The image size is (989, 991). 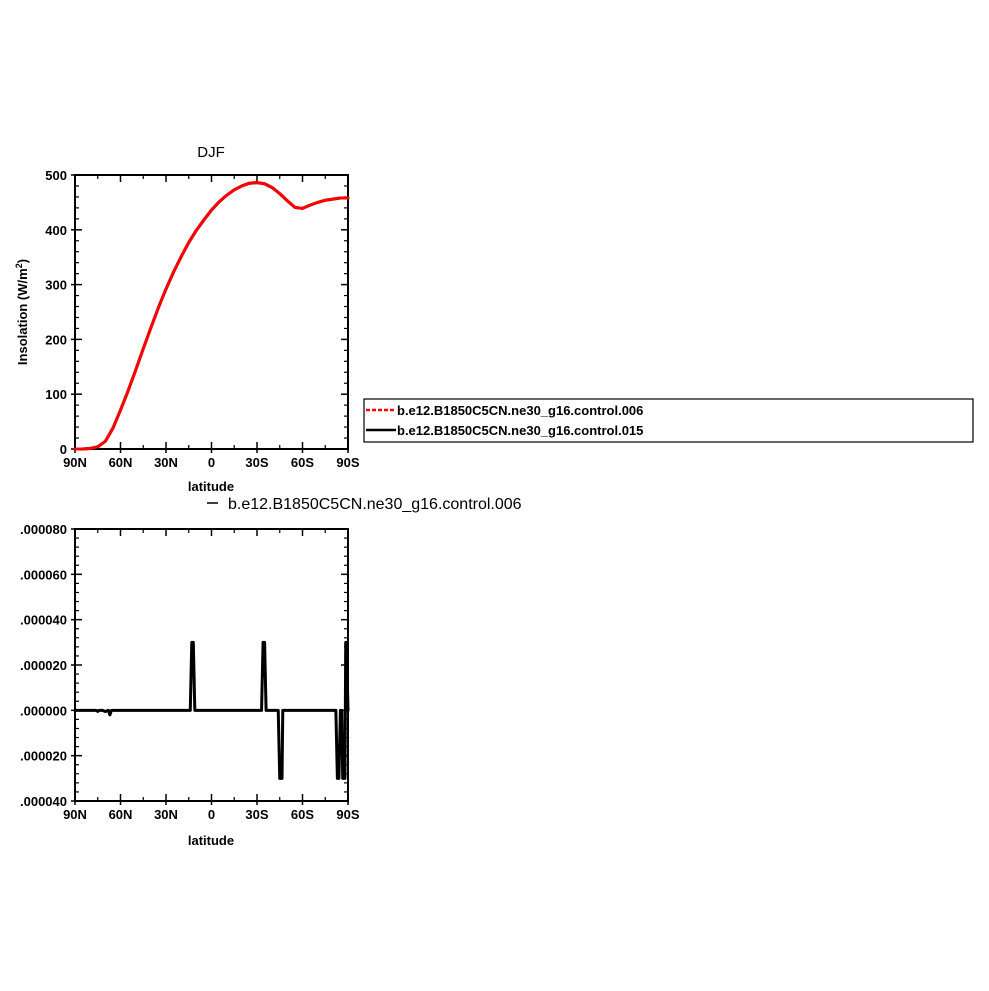 I want to click on legend-entry-006: b.e12.B1850C5CN.ne30_g16.control.006, so click(x=520, y=410).